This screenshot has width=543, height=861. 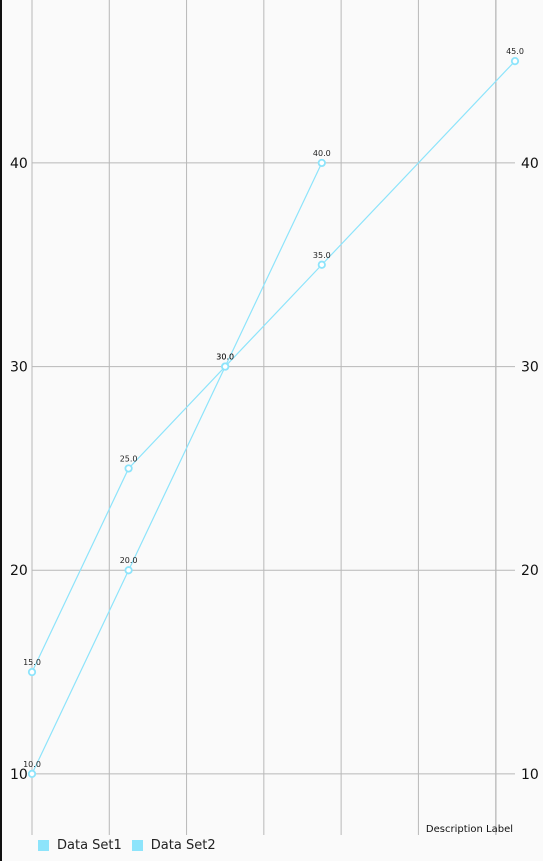 I want to click on y-axis-tick-label-left: 40, so click(x=19, y=164).